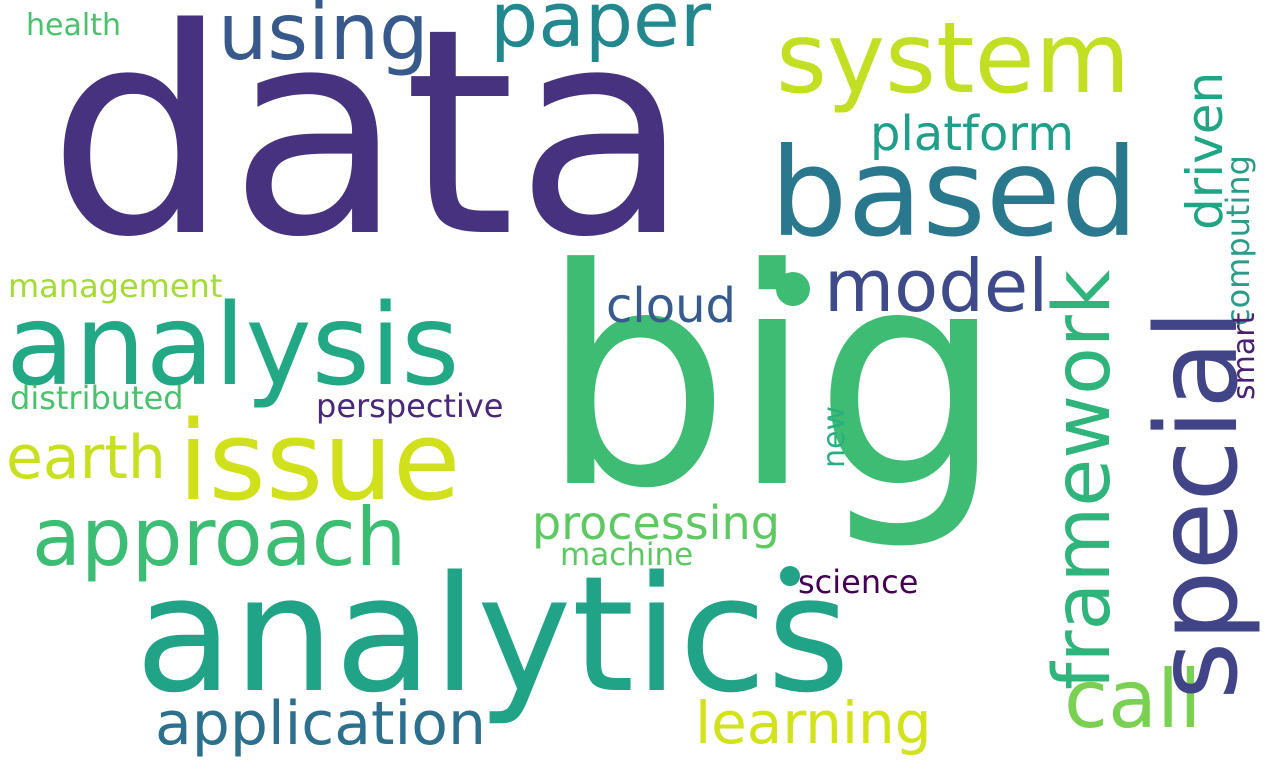  What do you see at coordinates (86, 458) in the screenshot?
I see `word-earth: earth` at bounding box center [86, 458].